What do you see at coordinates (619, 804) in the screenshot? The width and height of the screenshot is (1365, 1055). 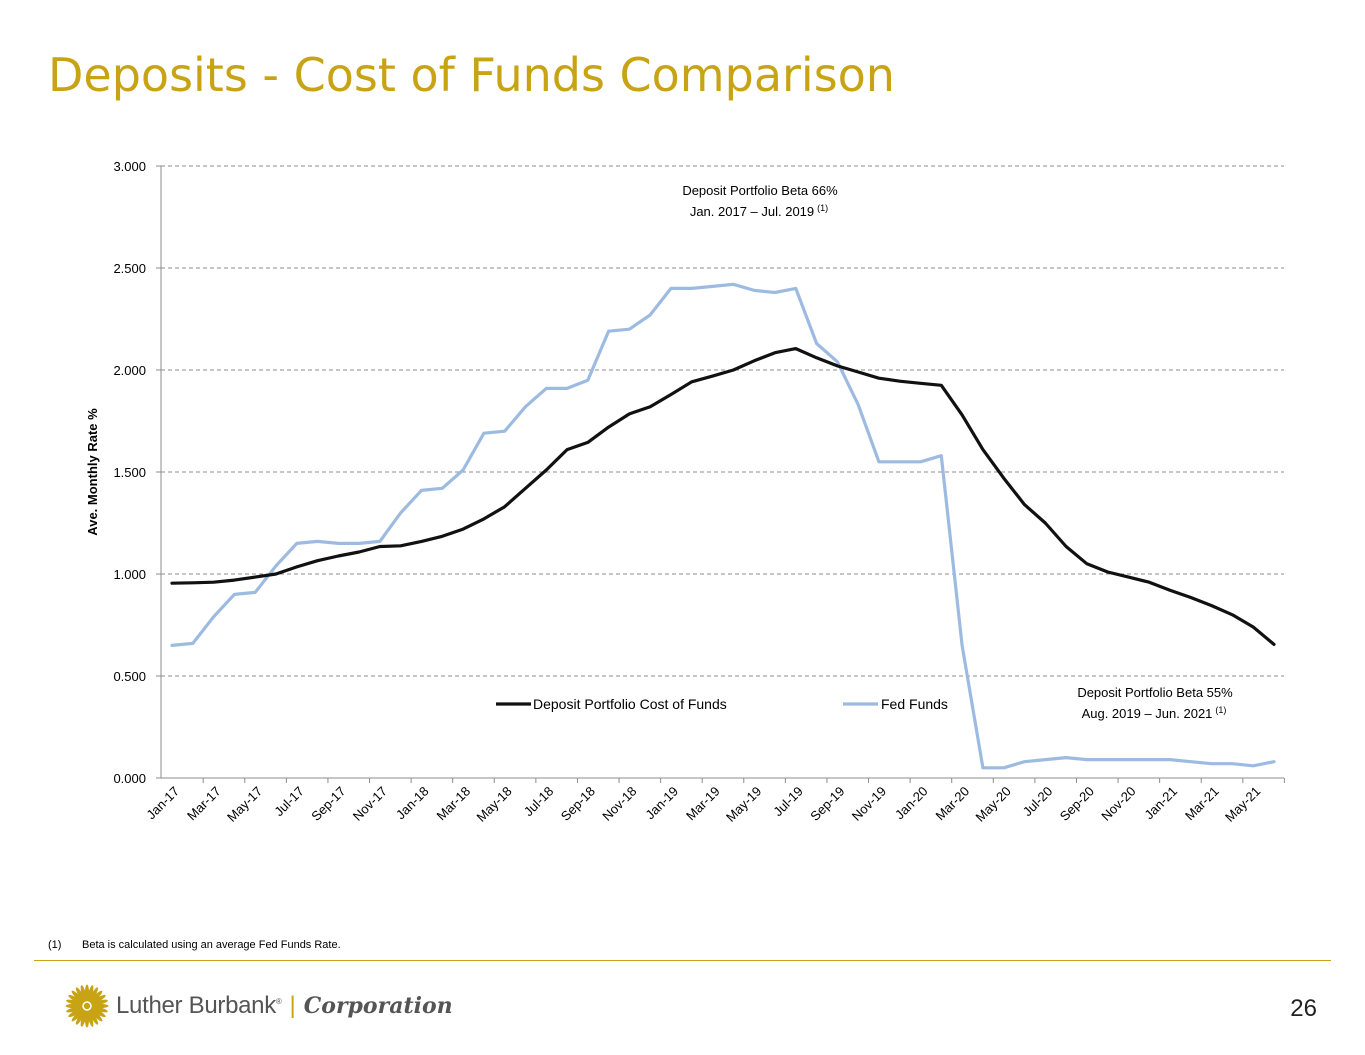 I see `x-tick-label: Nov-18` at bounding box center [619, 804].